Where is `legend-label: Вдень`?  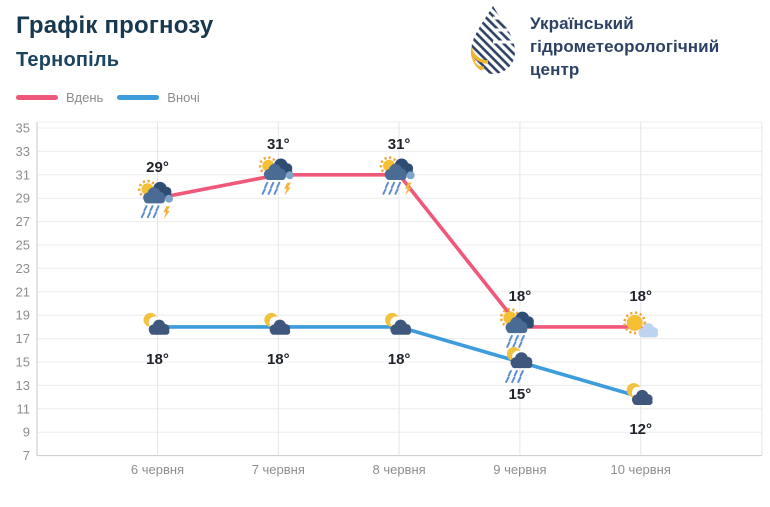 legend-label: Вдень is located at coordinates (85, 97).